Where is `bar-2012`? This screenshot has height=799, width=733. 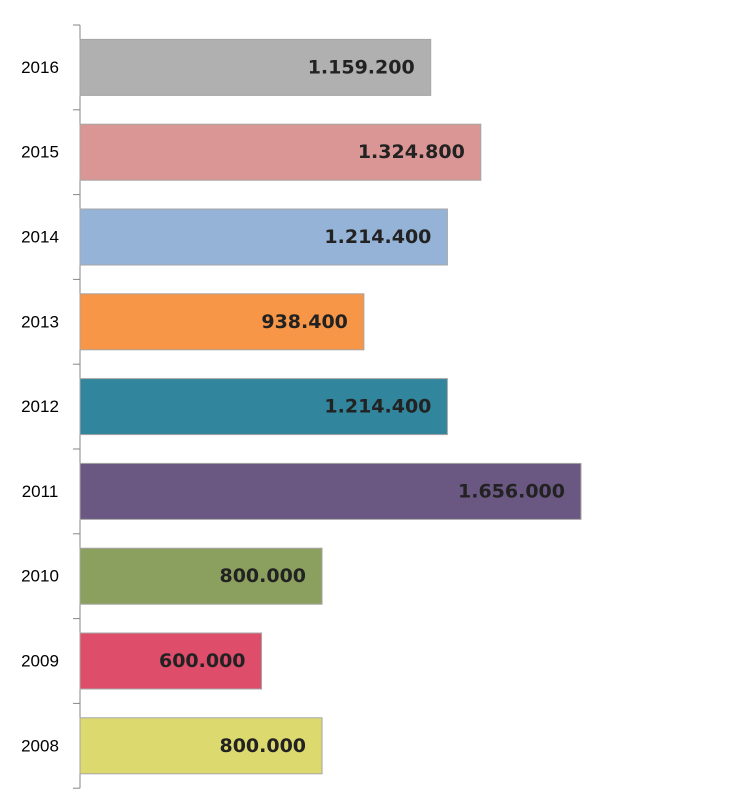
bar-2012 is located at coordinates (263, 407).